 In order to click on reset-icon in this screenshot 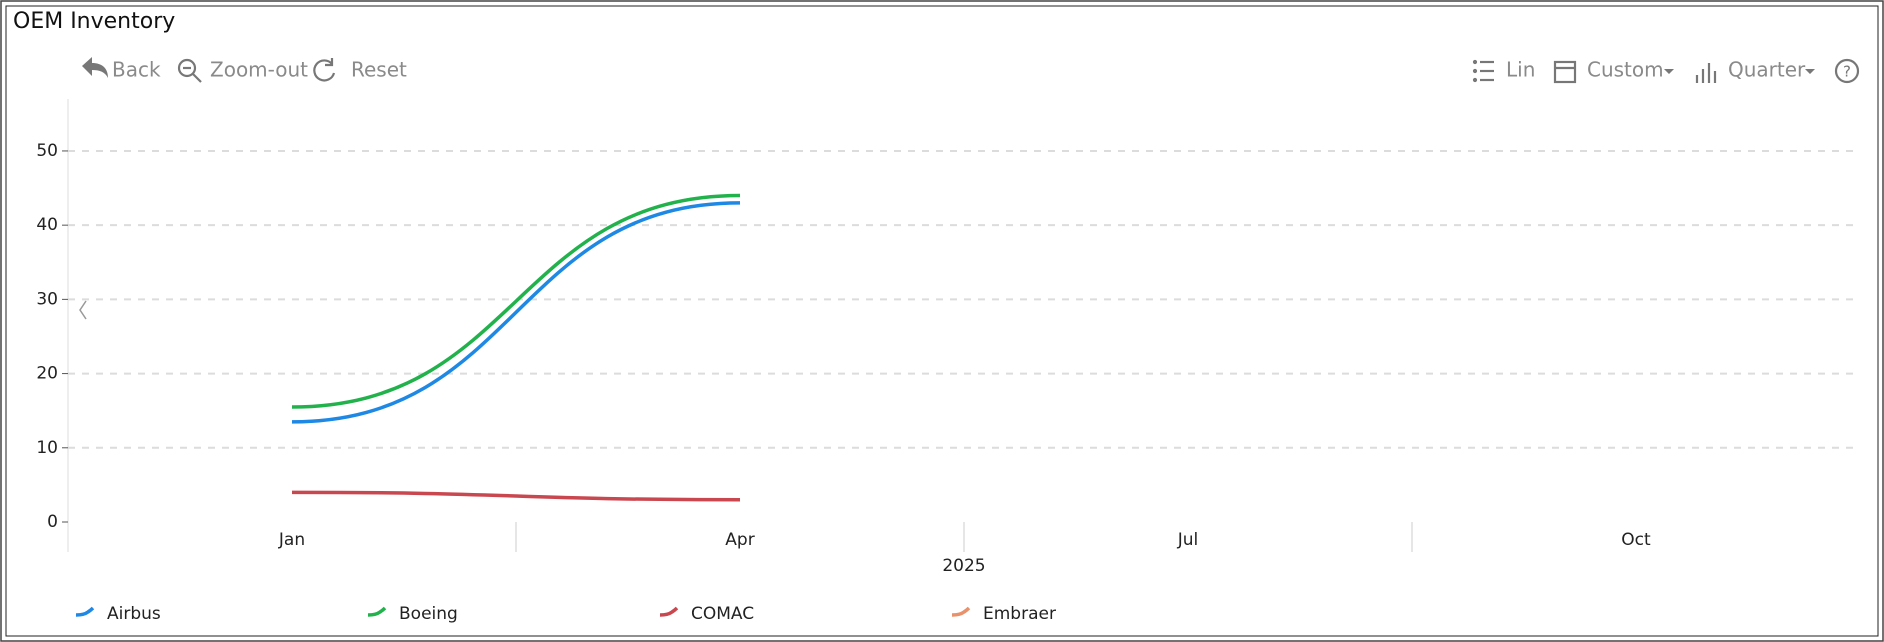, I will do `click(324, 70)`.